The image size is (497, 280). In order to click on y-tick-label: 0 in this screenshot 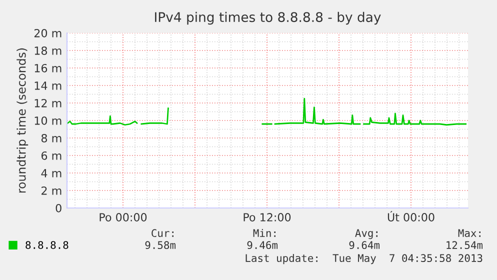, I will do `click(59, 208)`.